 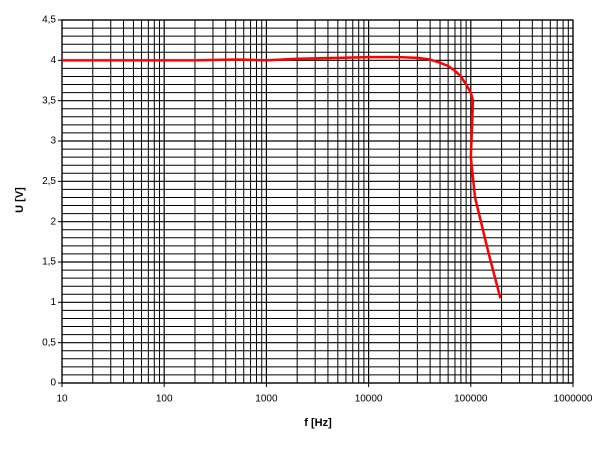 I want to click on y-tick-label: 4, so click(x=53, y=60).